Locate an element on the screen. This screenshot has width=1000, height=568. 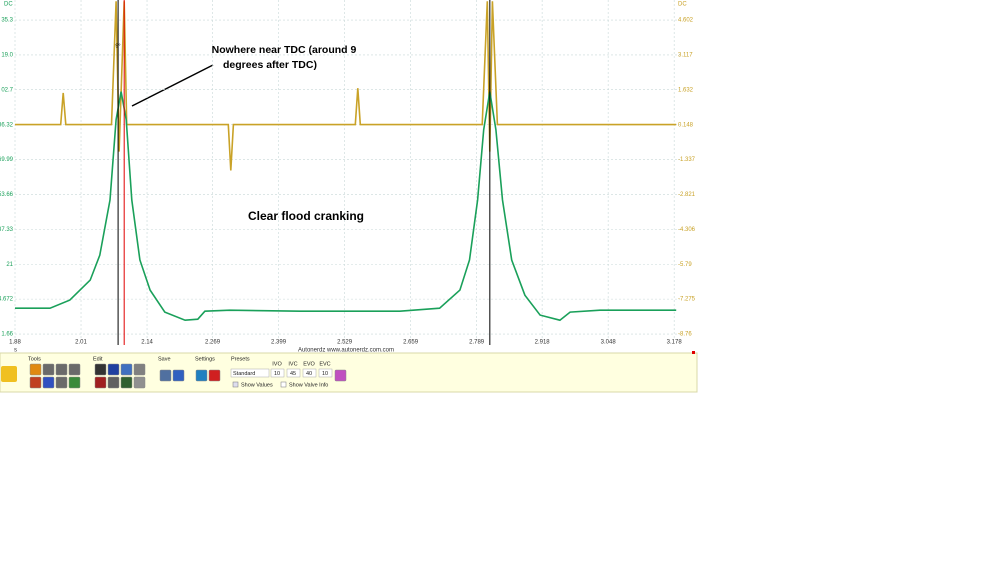
annotation-pointer is located at coordinates (172, 85).